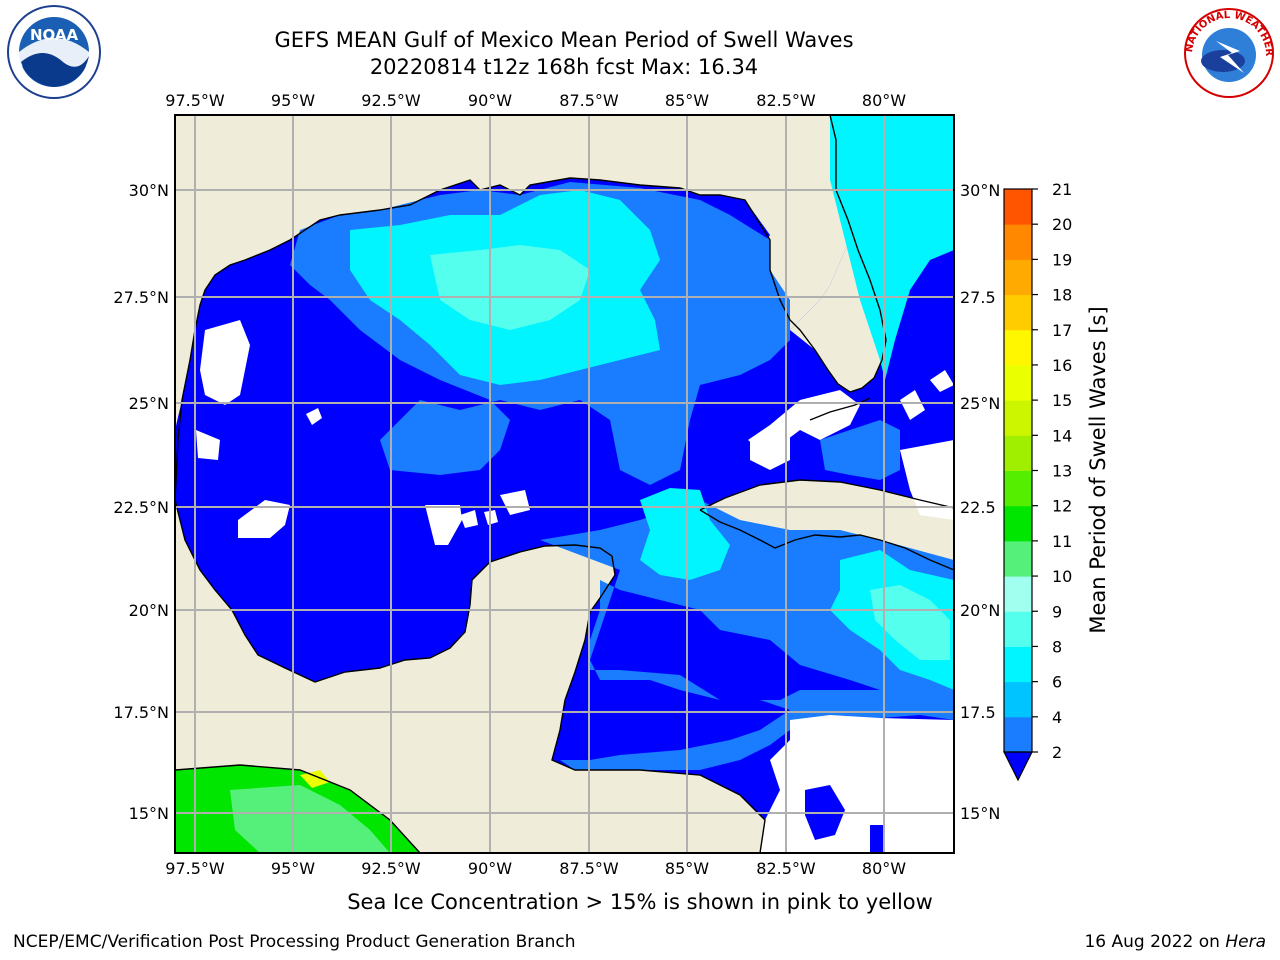 The height and width of the screenshot is (960, 1280). I want to click on colorbar-ticks: 2 4 6 8 9 10 11 12 13 14 15 16 17 18 19 20 21, so click(1052, 471).